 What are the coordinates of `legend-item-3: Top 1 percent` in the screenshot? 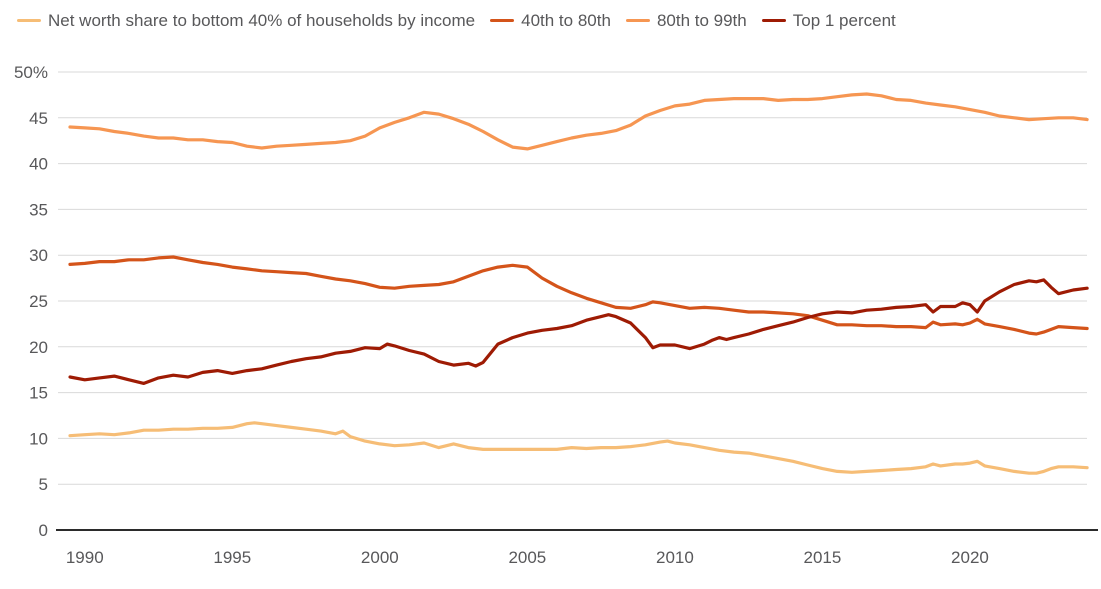 It's located at (828, 20).